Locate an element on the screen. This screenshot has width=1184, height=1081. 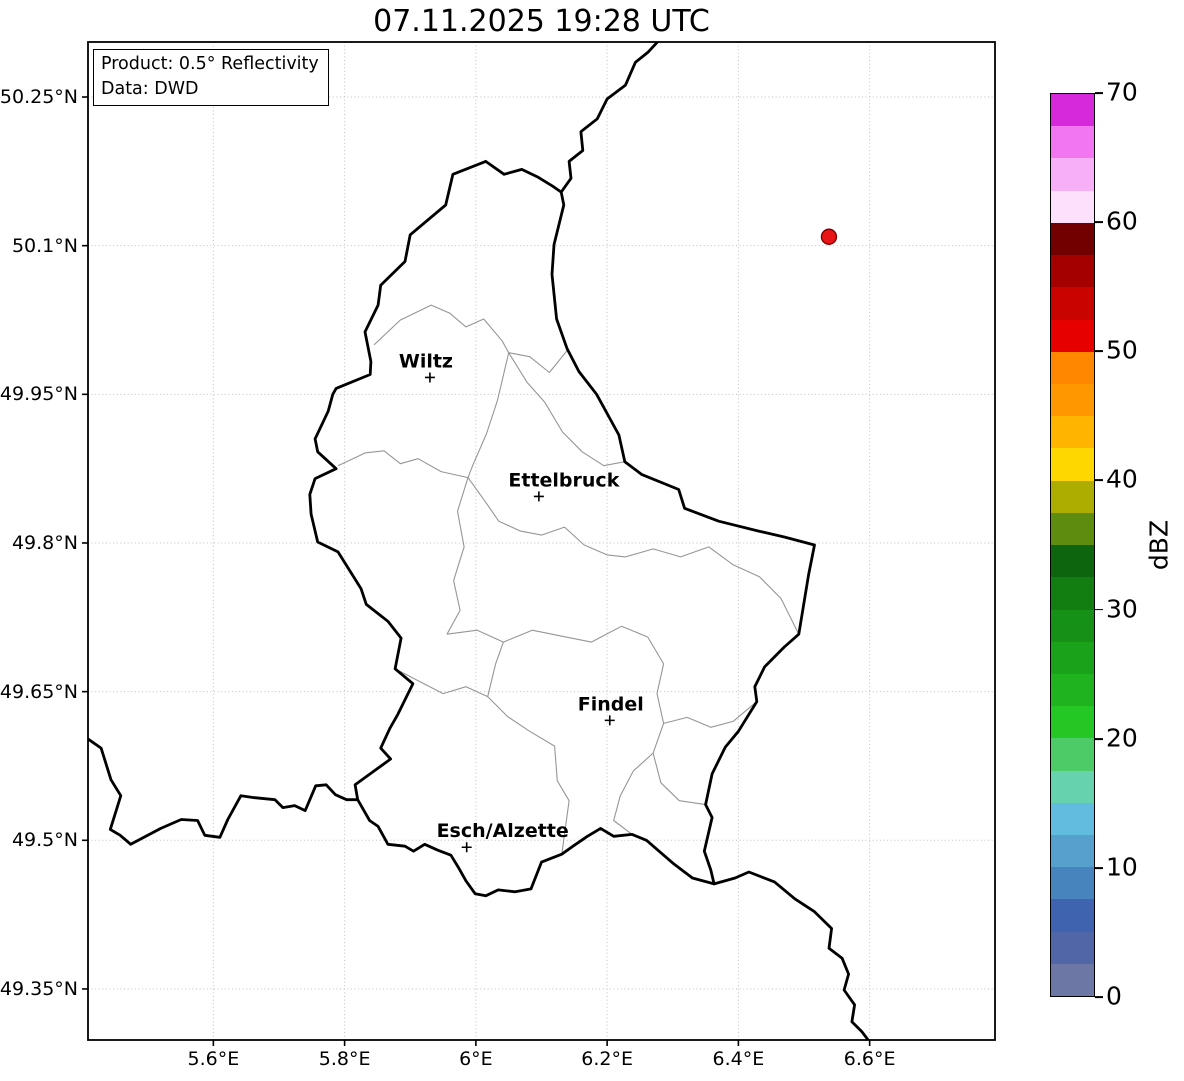
colorbar-tick-label: 50 is located at coordinates (1122, 350).